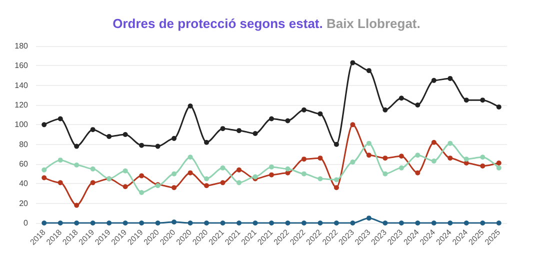 The image size is (533, 261). I want to click on chart-subtitle: Baix Llobregat., so click(373, 23).